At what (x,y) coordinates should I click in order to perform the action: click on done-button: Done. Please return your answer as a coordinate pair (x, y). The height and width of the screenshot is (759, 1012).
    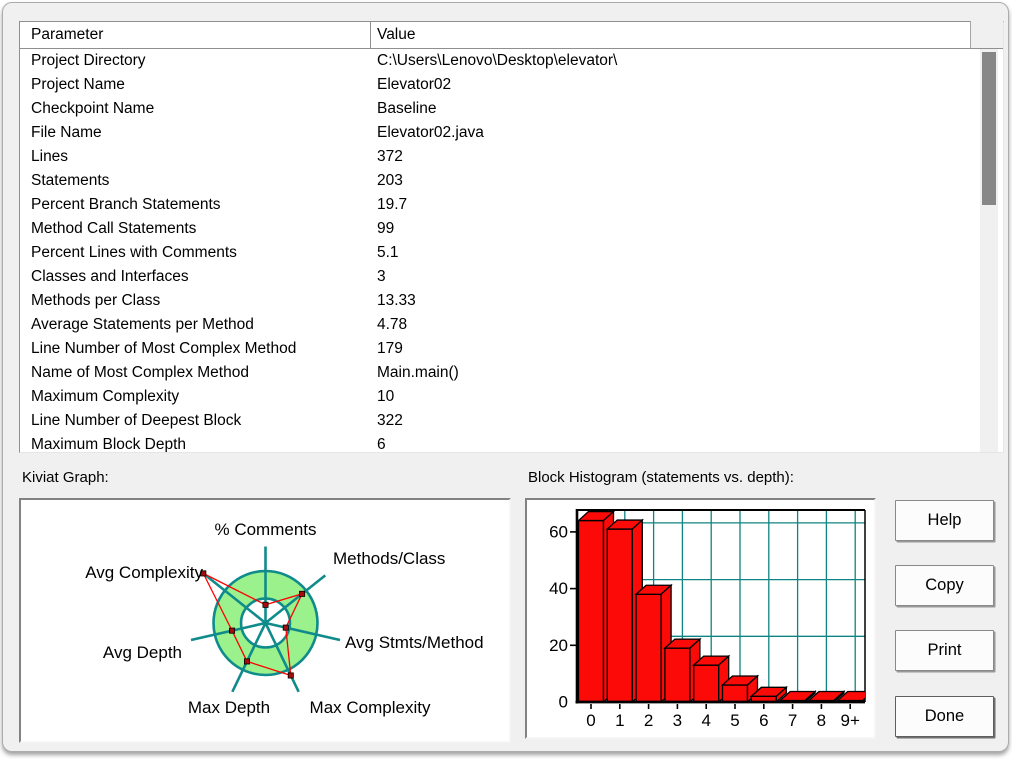
    Looking at the image, I should click on (944, 716).